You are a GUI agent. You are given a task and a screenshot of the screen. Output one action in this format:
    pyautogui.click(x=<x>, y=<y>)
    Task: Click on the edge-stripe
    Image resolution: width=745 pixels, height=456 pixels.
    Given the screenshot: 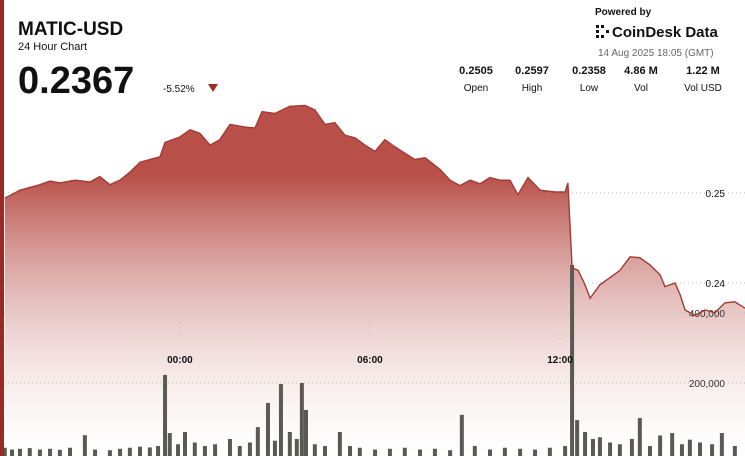 What is the action you would take?
    pyautogui.click(x=2, y=228)
    